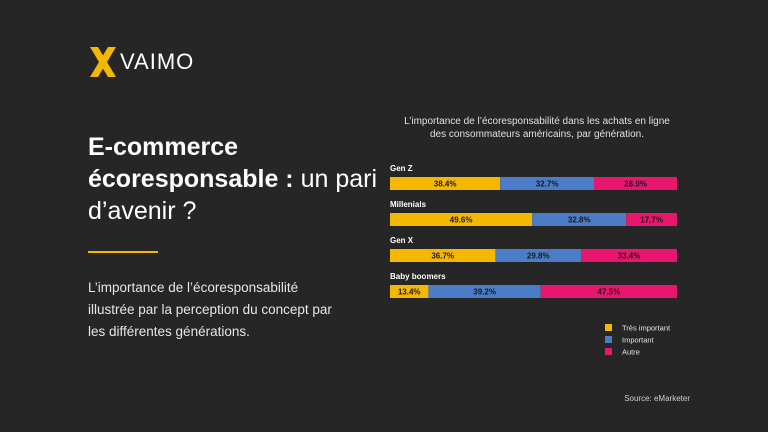  Describe the element at coordinates (157, 61) in the screenshot. I see `brand-name: VAIMO` at that location.